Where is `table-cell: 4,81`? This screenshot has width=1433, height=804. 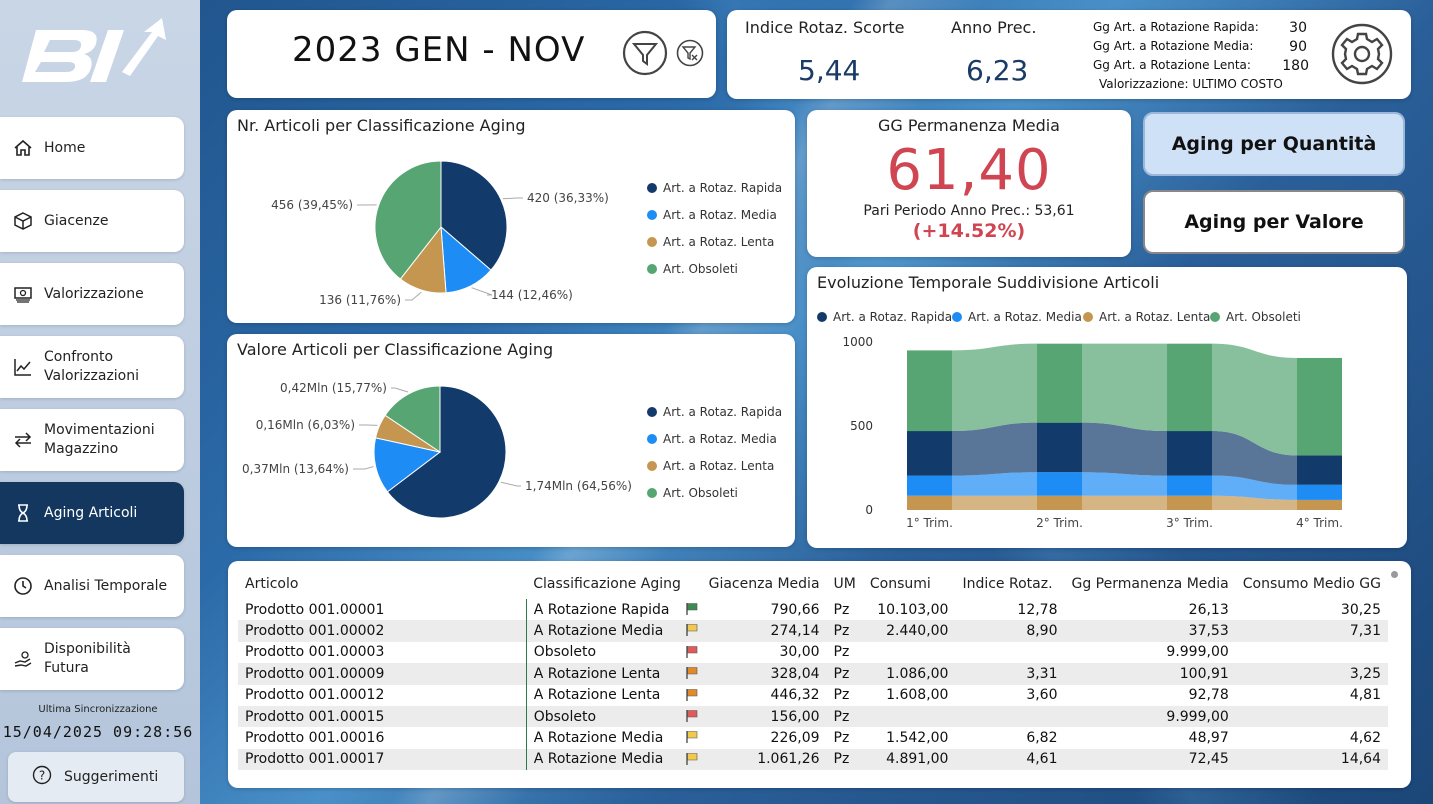 table-cell: 4,81 is located at coordinates (1365, 695).